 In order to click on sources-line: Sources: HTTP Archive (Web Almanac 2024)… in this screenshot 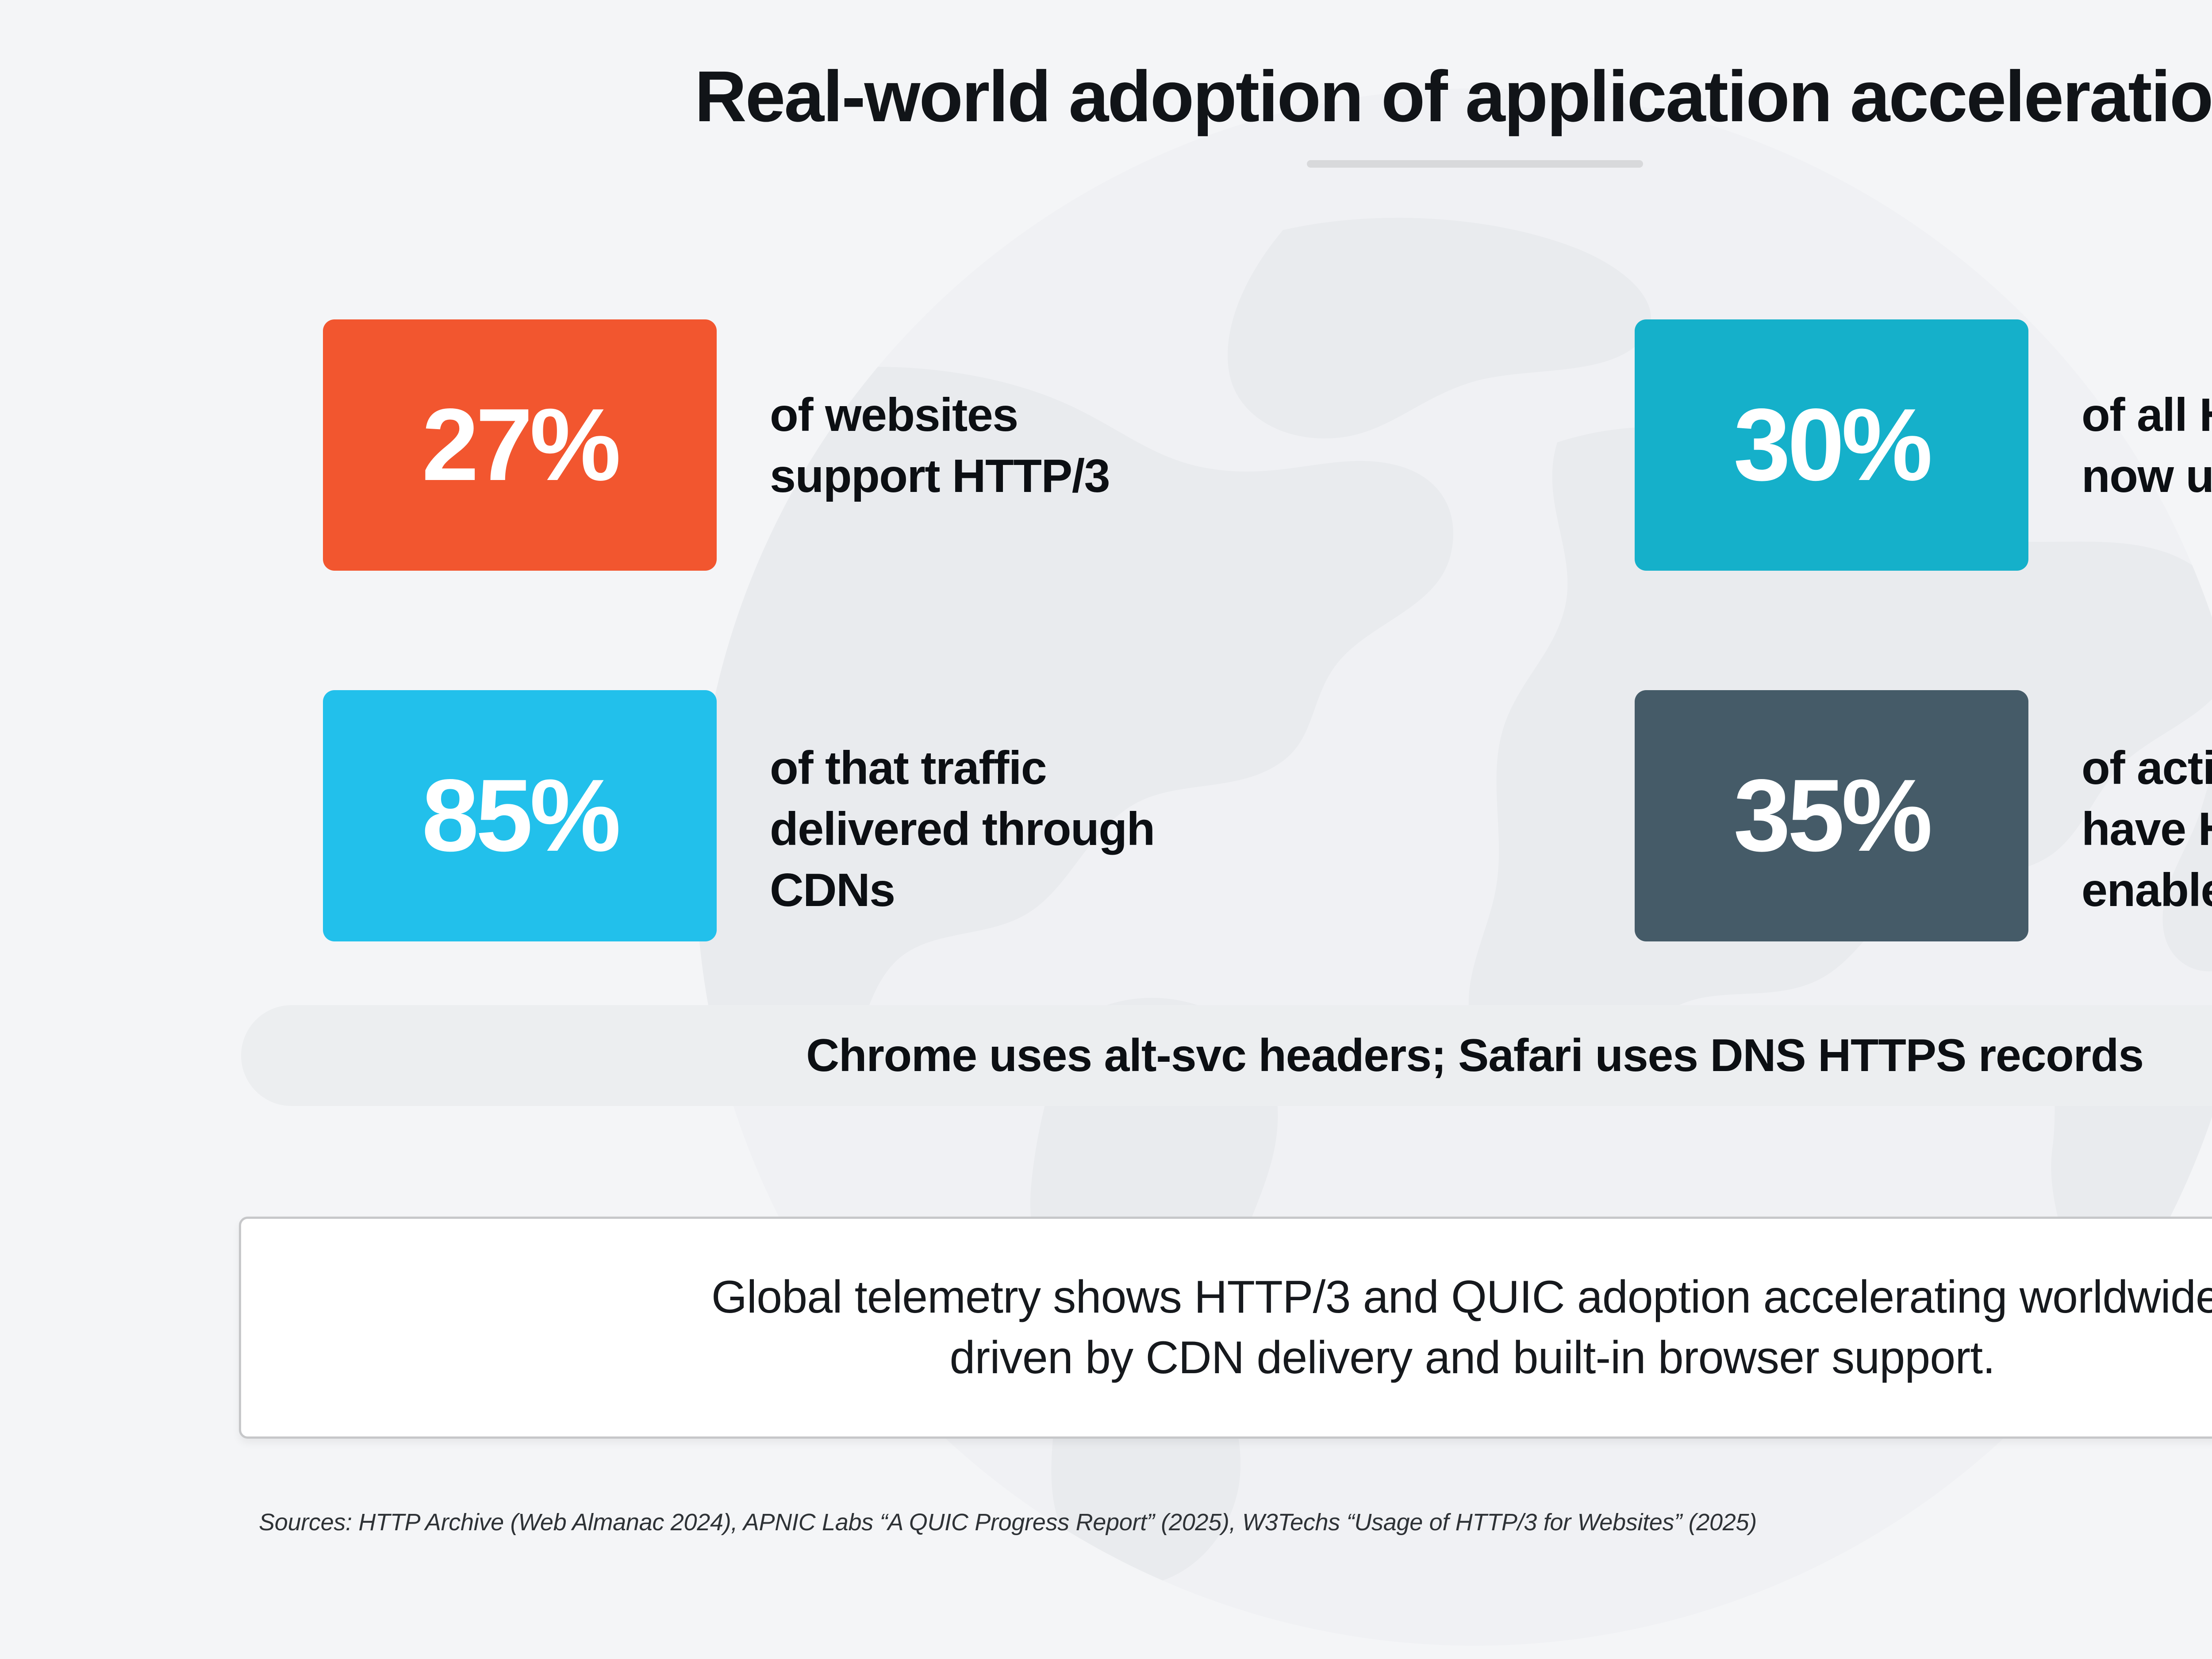, I will do `click(1008, 1522)`.